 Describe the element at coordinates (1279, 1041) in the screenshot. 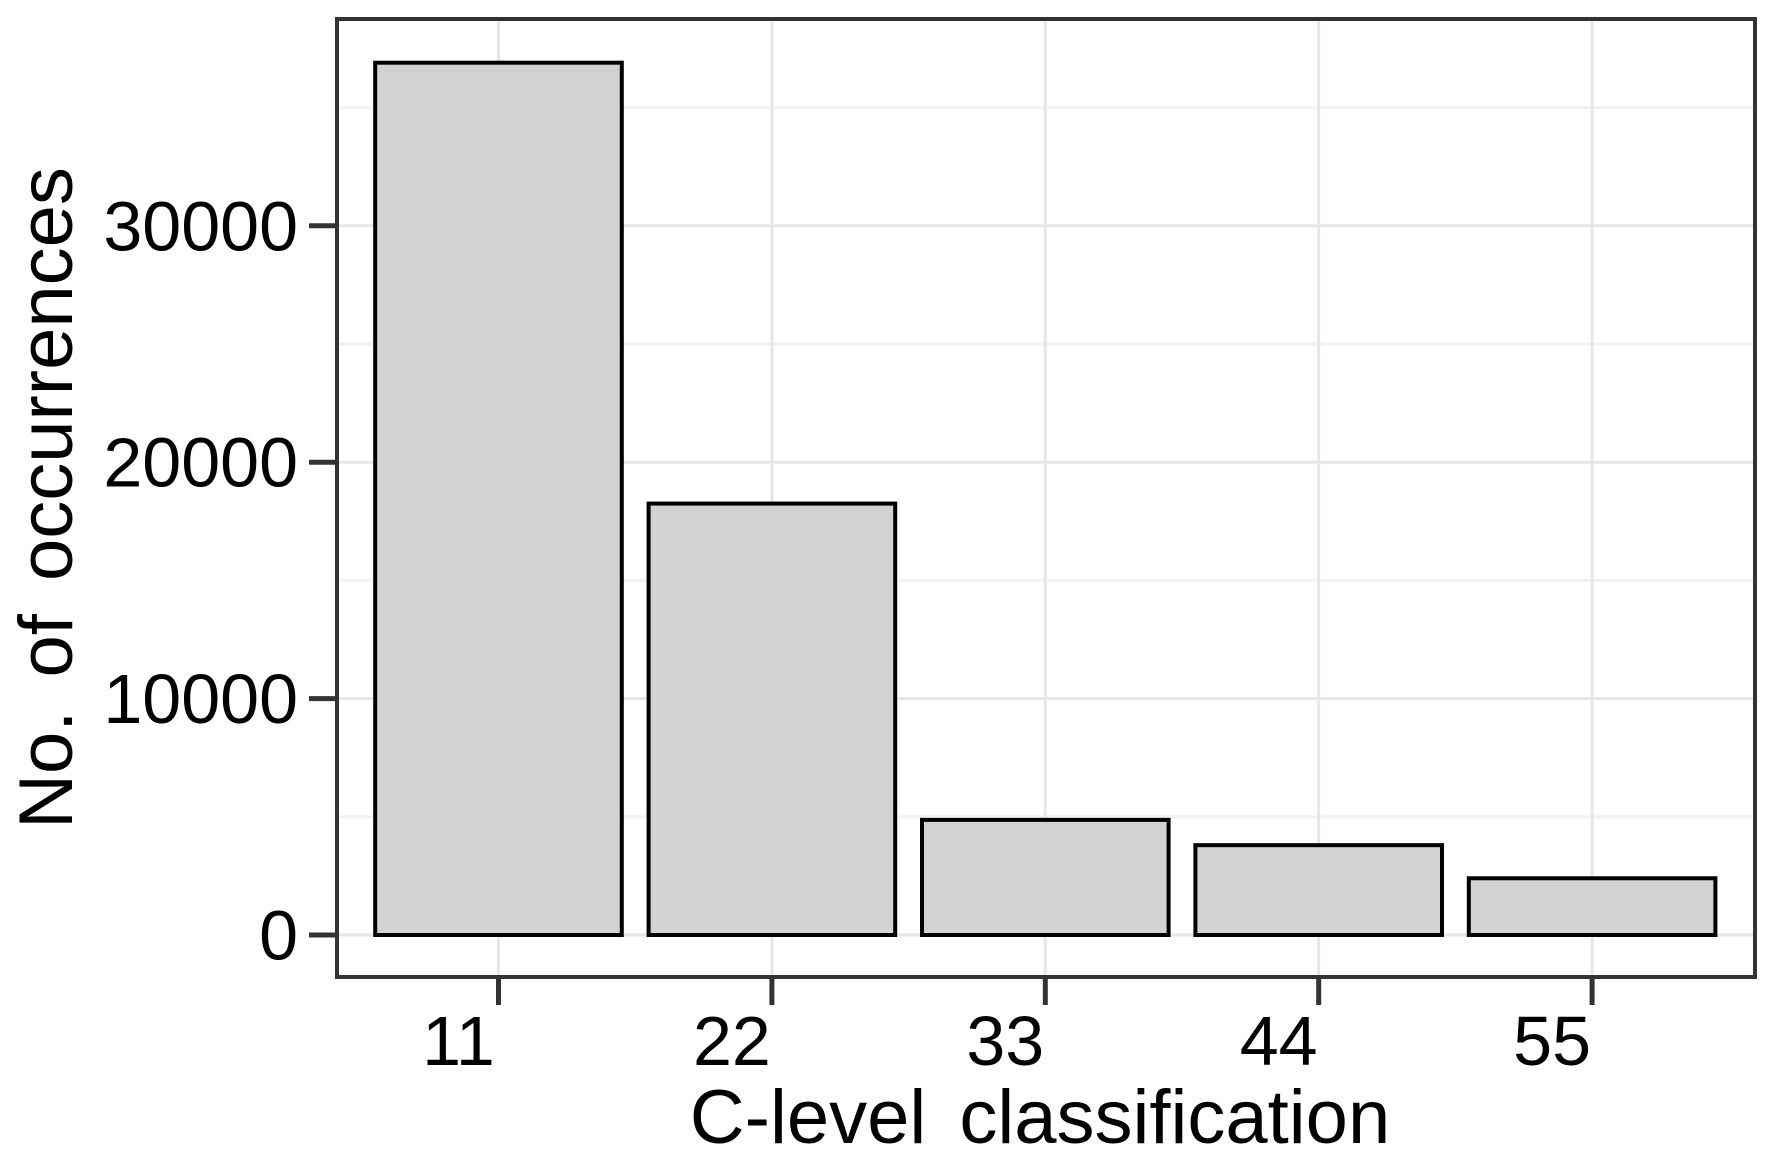

I see `x-axis-tick-label: 44` at that location.